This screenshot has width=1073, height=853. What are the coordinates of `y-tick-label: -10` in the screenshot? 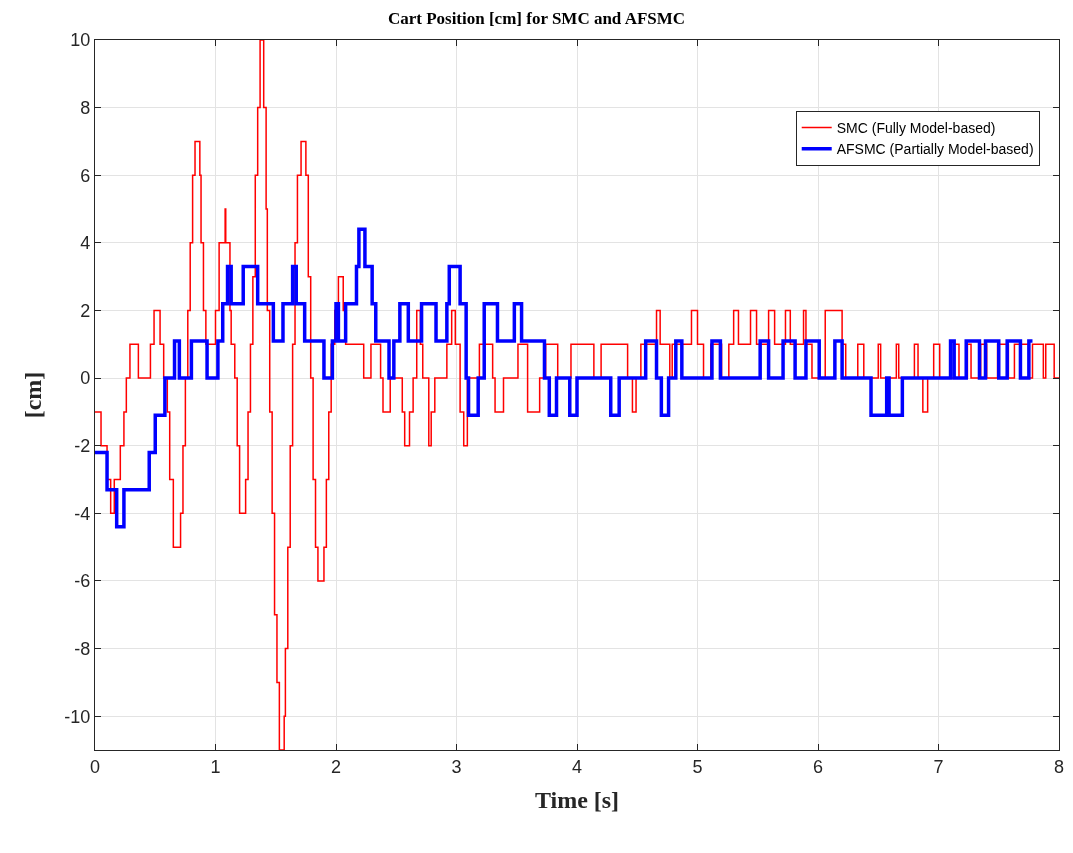 It's located at (77, 716).